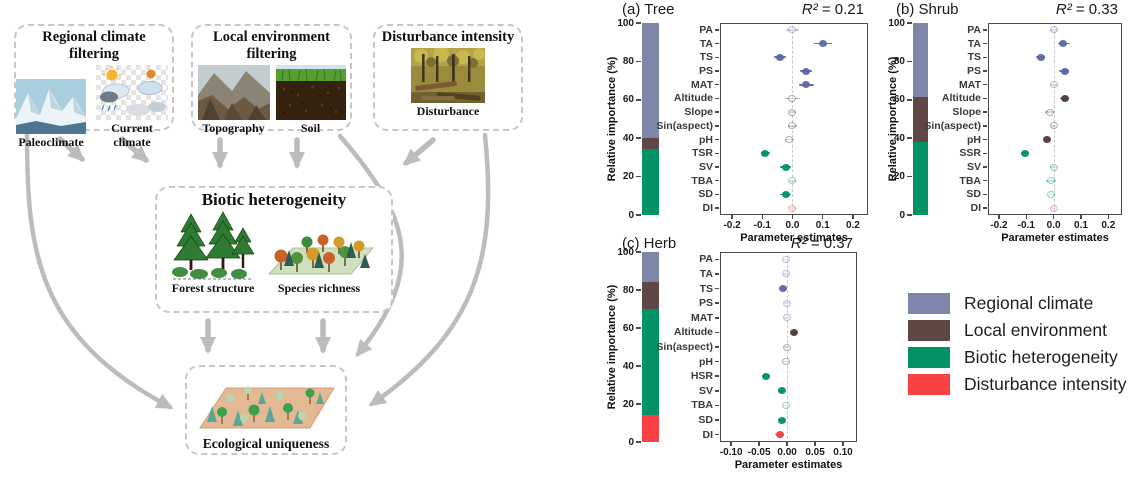 This screenshot has width=1144, height=482. What do you see at coordinates (1053, 208) in the screenshot?
I see `data-point-di` at bounding box center [1053, 208].